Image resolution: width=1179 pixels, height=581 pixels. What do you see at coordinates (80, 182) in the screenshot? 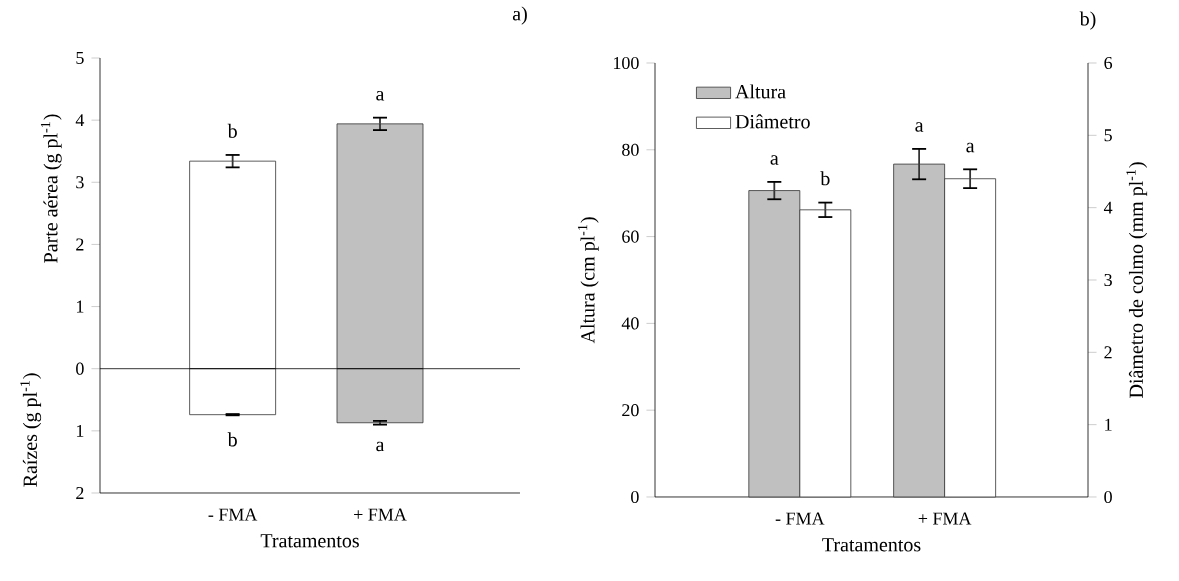
I see `y-tick-label: 3` at bounding box center [80, 182].